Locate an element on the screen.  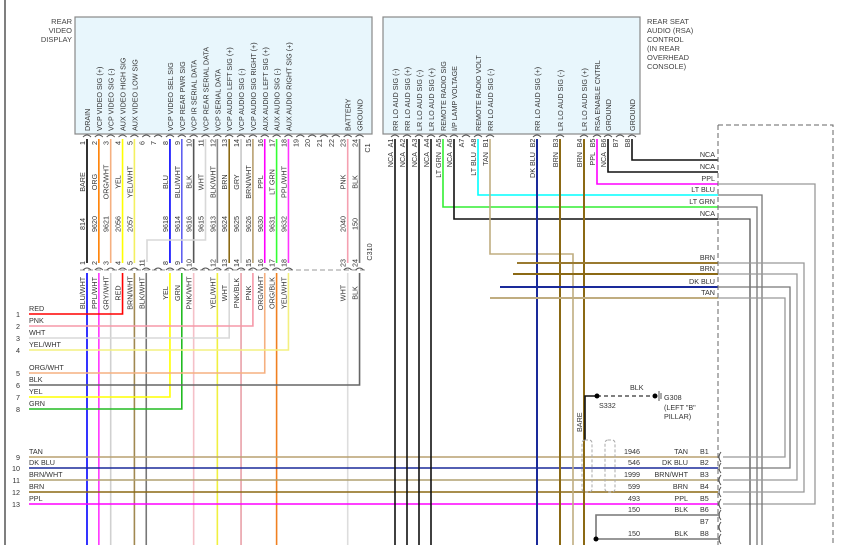
bottom-pin-id: B4 is located at coordinates (704, 486).